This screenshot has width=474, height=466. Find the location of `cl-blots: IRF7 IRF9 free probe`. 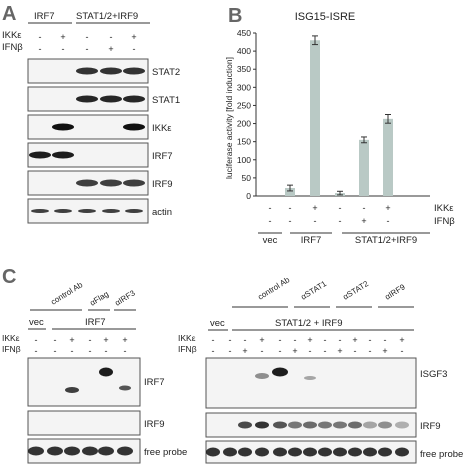

cl-blots: IRF7 IRF9 free probe is located at coordinates (107, 410).